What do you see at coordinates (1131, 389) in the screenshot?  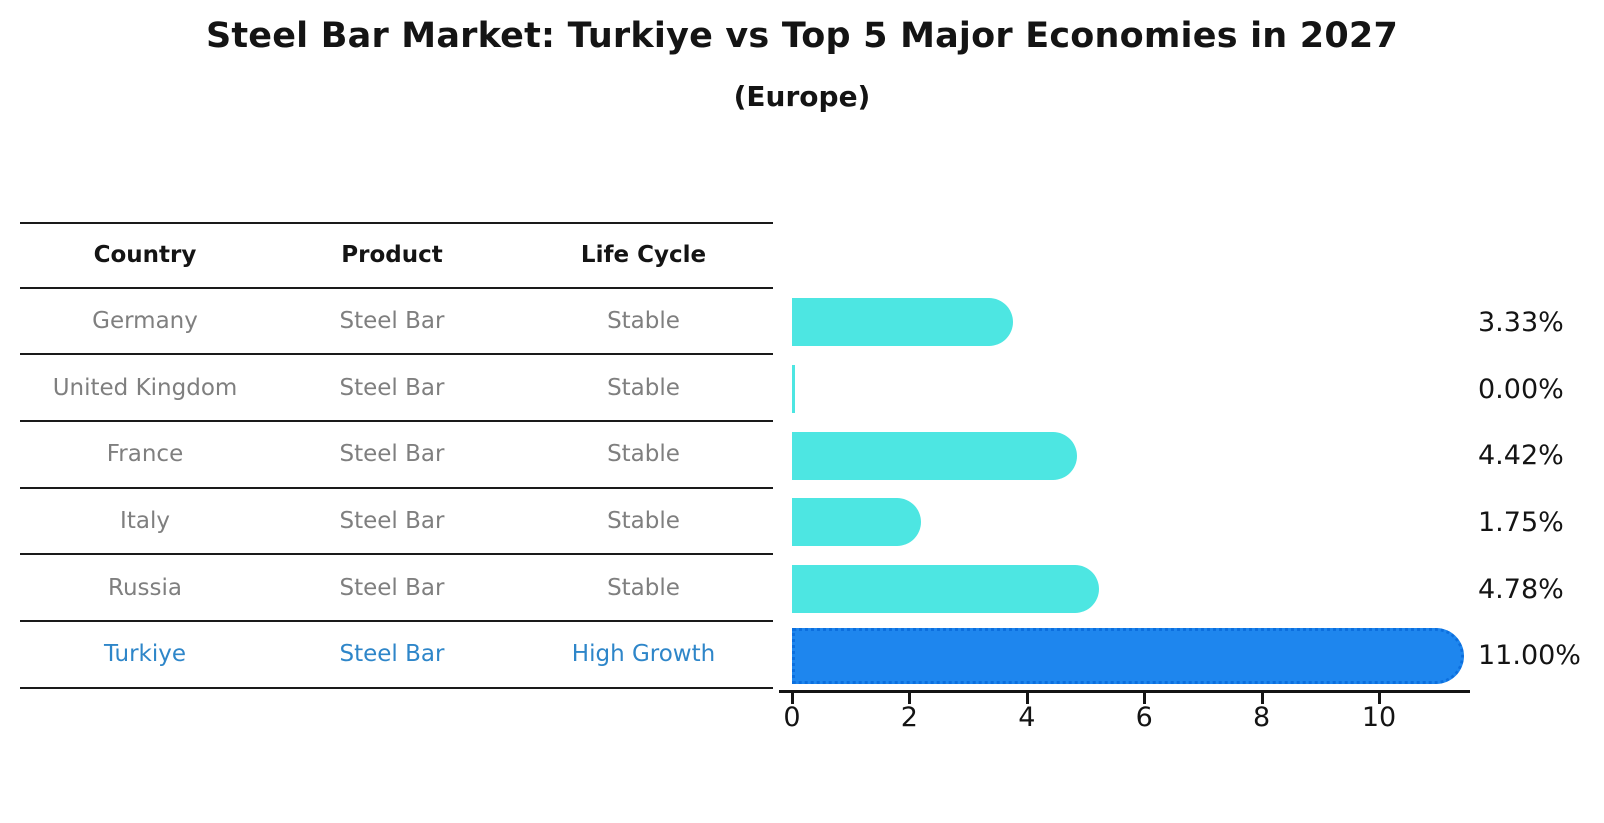 I see `bar-row-united-kingdom` at bounding box center [1131, 389].